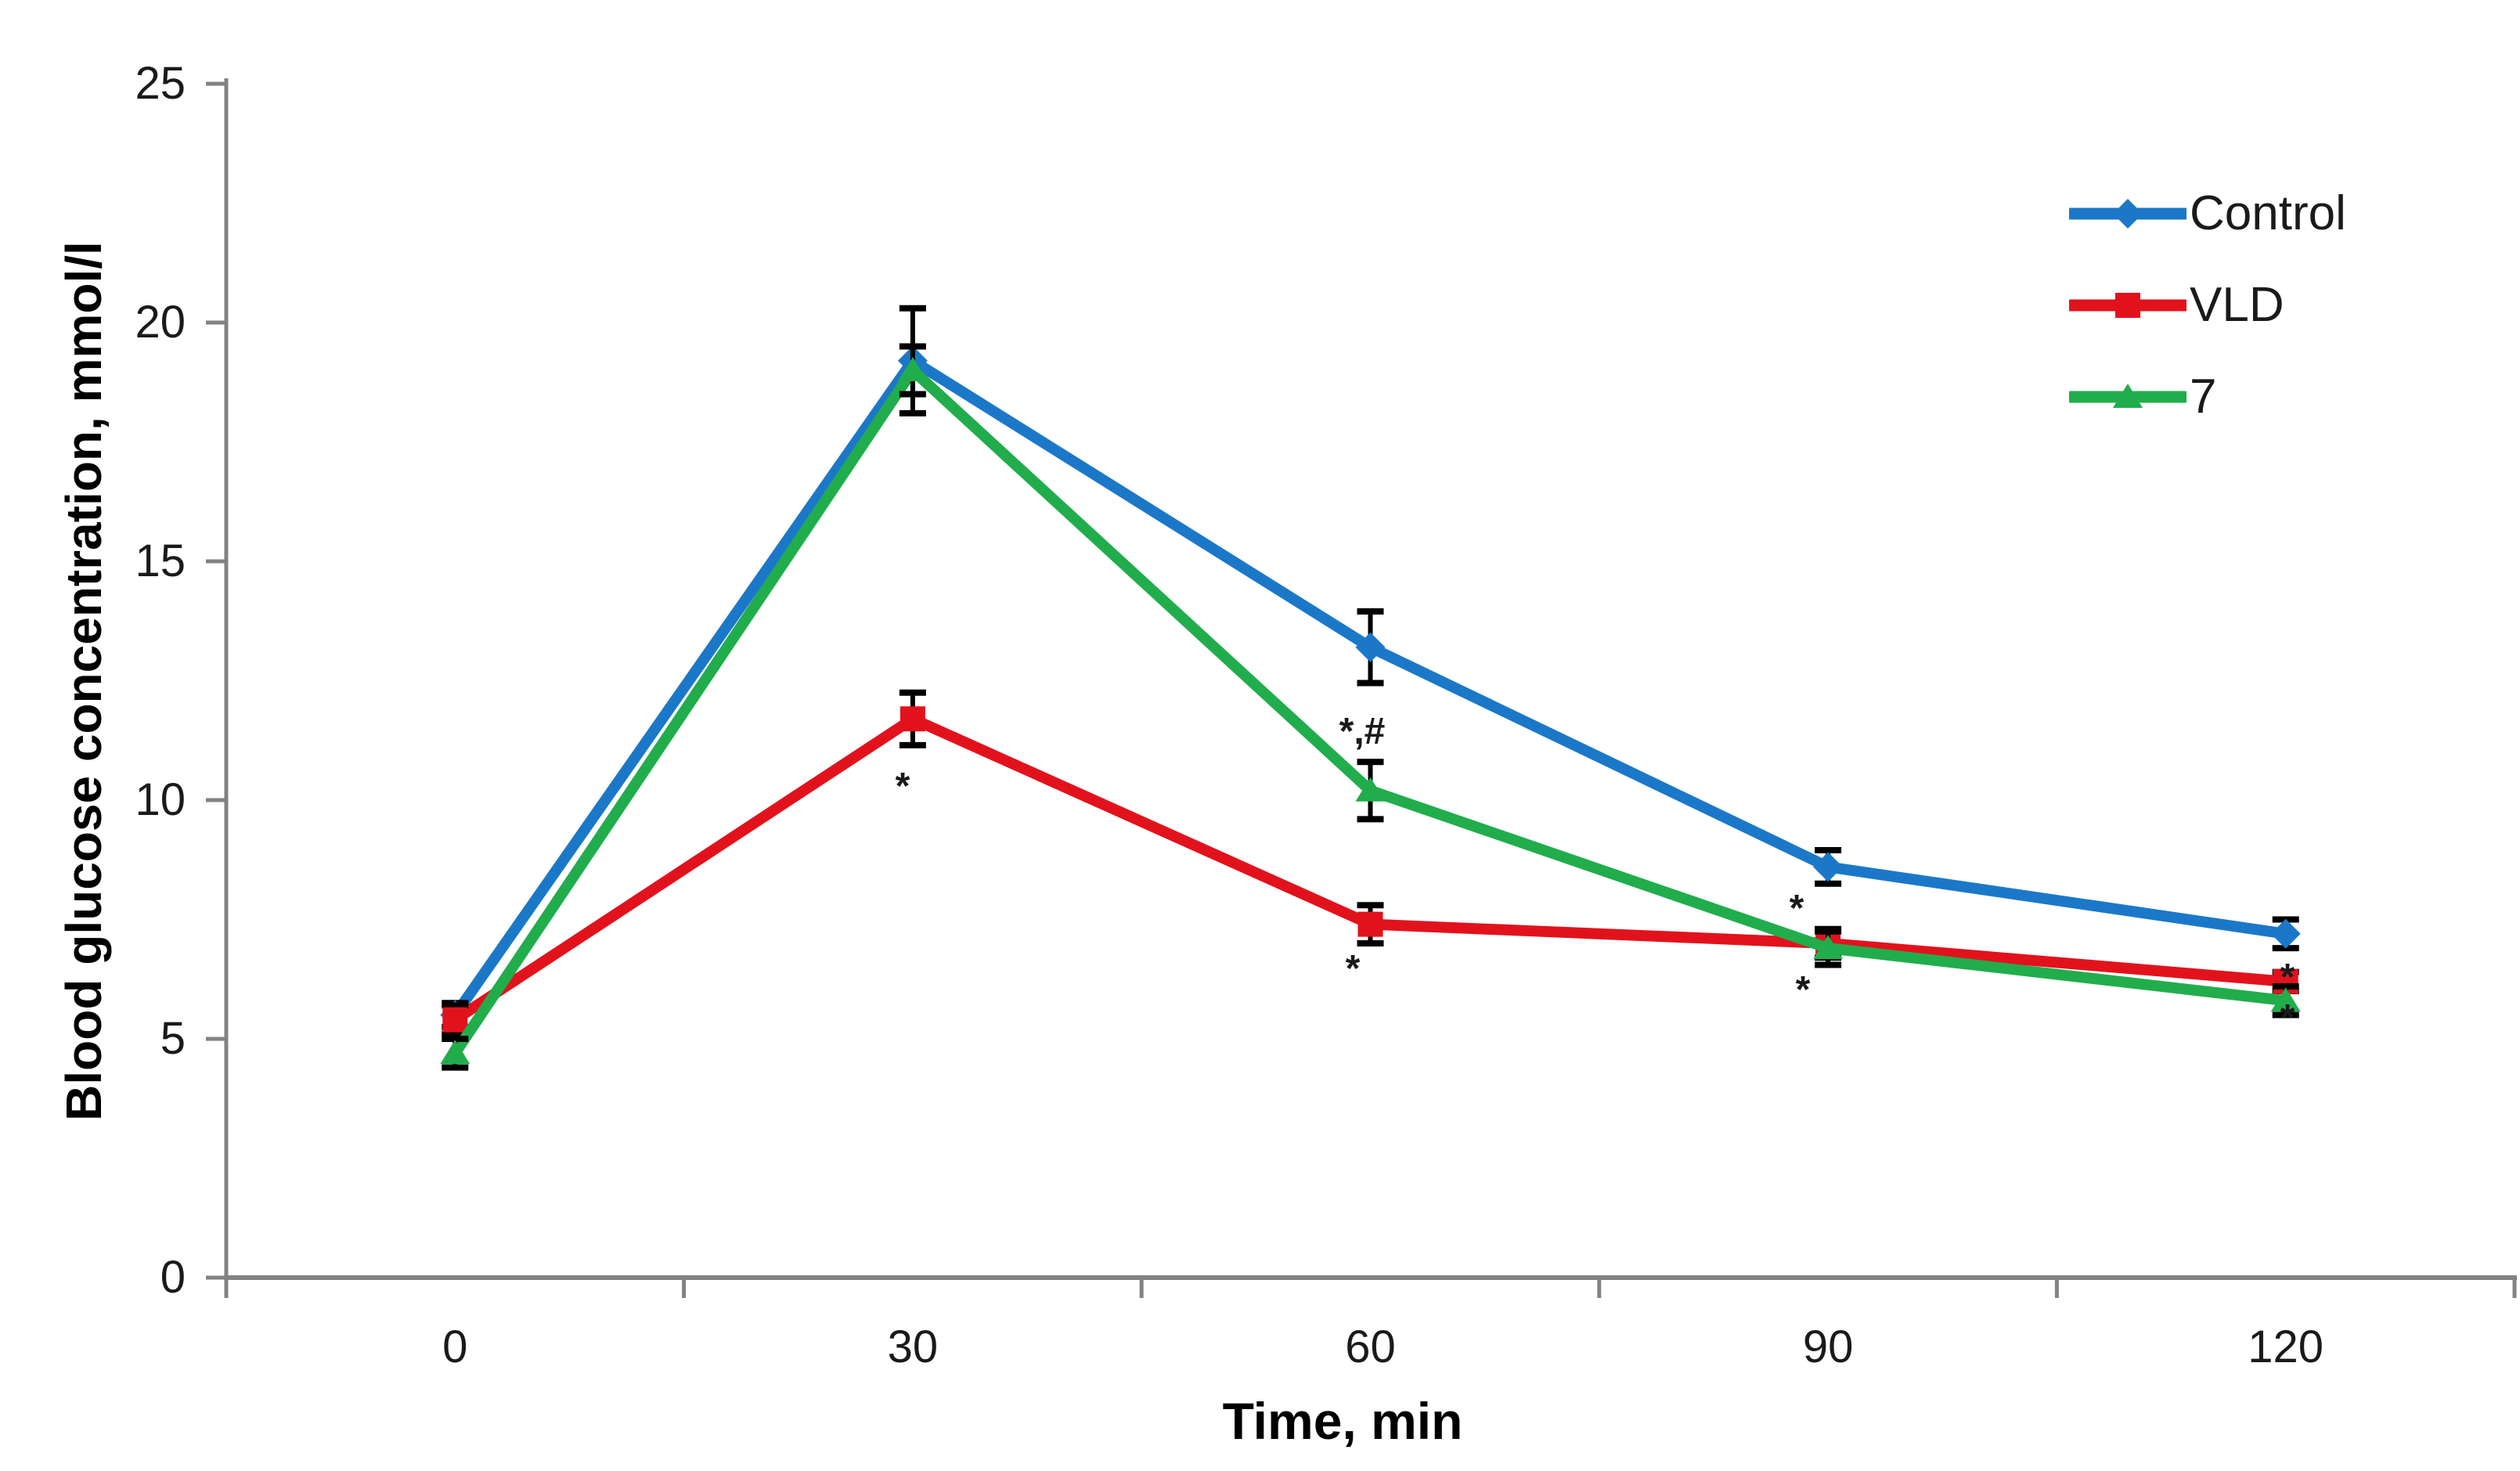 Image resolution: width=2520 pixels, height=1471 pixels. I want to click on y-tick-label: 0, so click(173, 1277).